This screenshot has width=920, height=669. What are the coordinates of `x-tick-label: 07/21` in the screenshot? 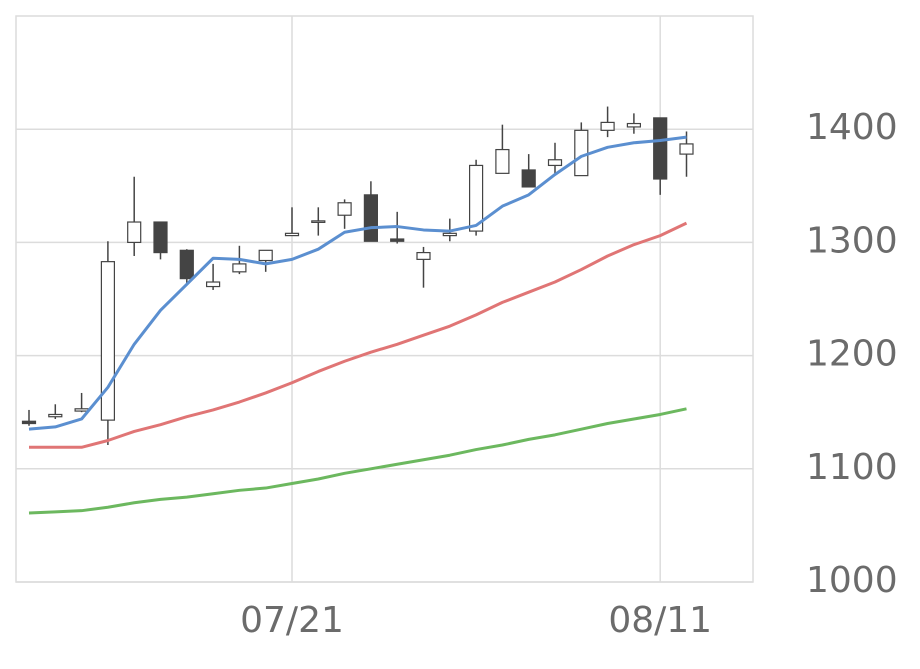 It's located at (292, 620).